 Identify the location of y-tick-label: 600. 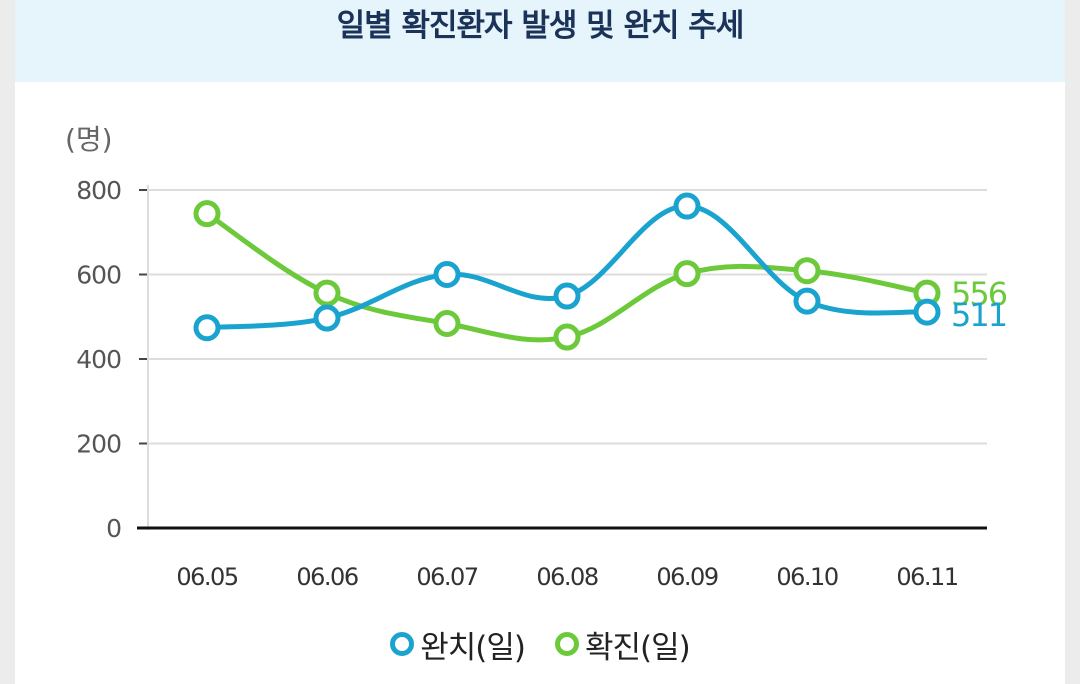
(98, 275).